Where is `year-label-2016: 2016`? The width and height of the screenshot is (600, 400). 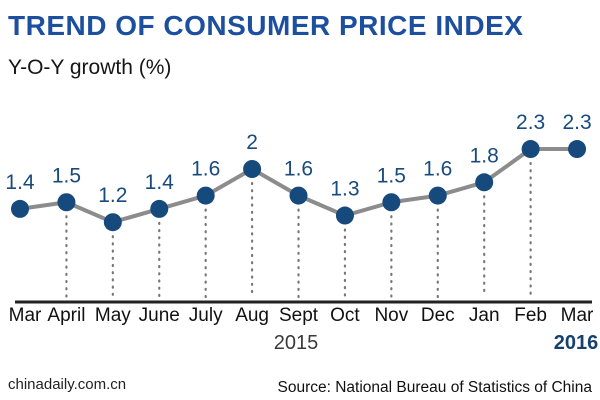 year-label-2016: 2016 is located at coordinates (576, 343).